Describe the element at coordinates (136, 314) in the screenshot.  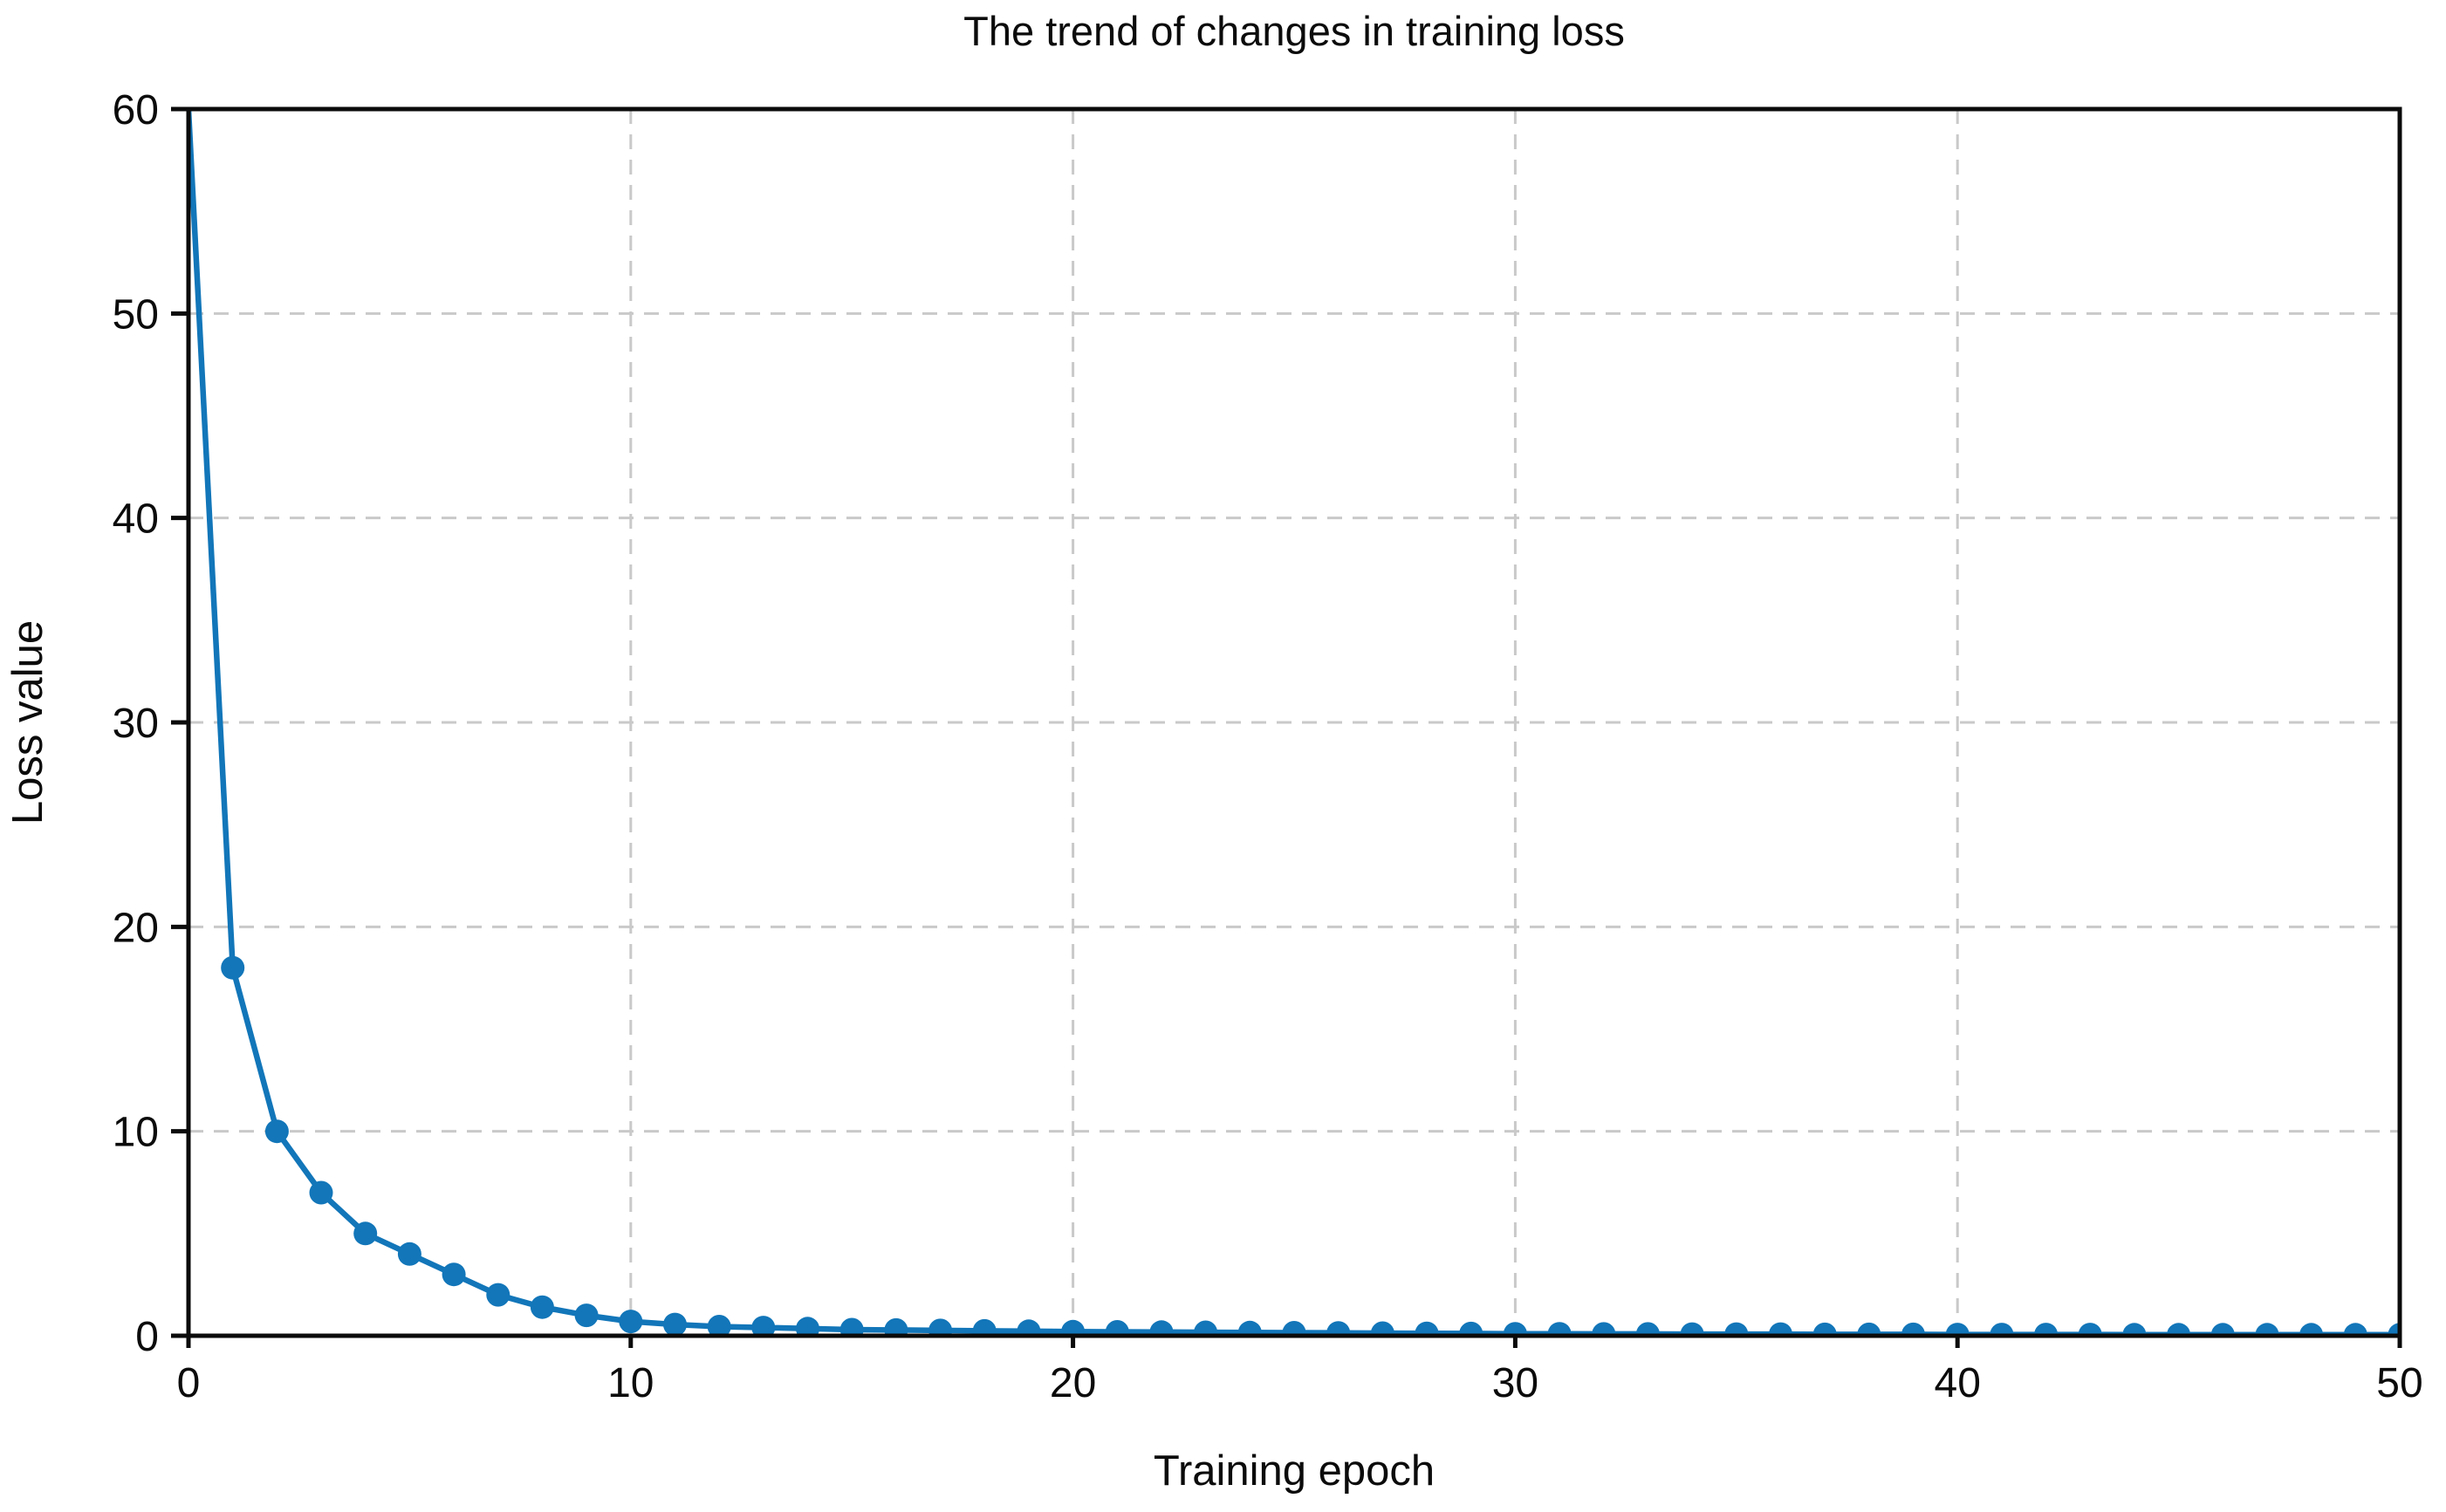
I see `y-tick-label: 50` at that location.